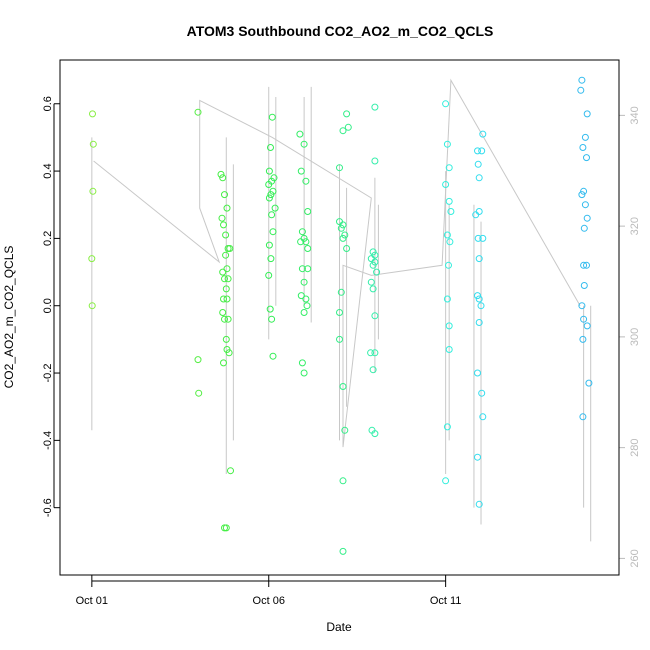 The width and height of the screenshot is (650, 650). I want to click on x-tick-label-1: Oct 06, so click(269, 601).